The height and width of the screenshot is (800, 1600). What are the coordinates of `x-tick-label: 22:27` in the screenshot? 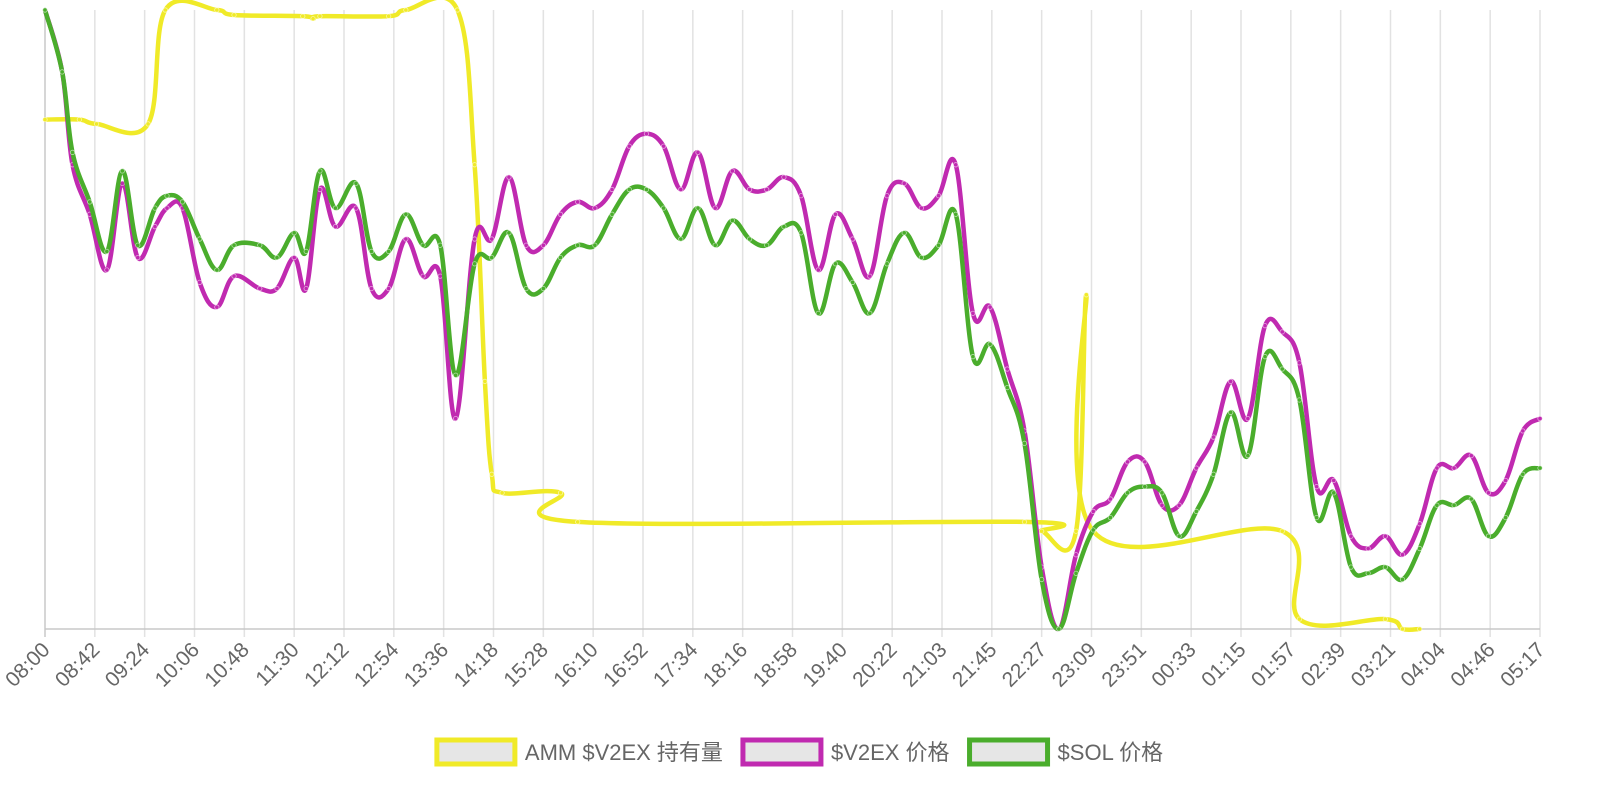 It's located at (1024, 664).